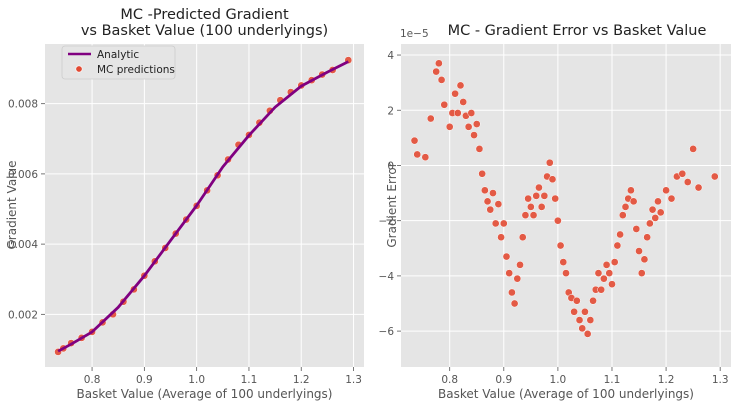 Image resolution: width=736 pixels, height=407 pixels. I want to click on x-tick-label: 1.3, so click(720, 380).